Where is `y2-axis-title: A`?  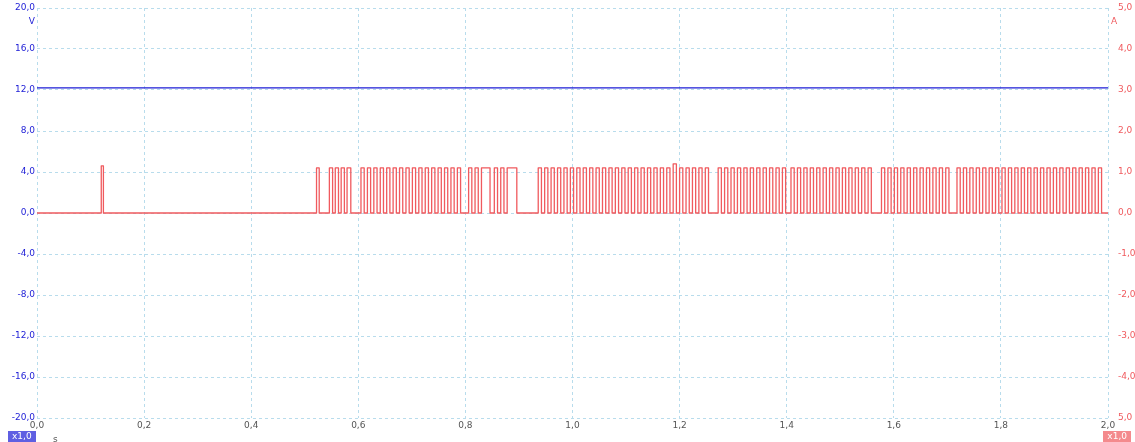
y2-axis-title: A is located at coordinates (1114, 20).